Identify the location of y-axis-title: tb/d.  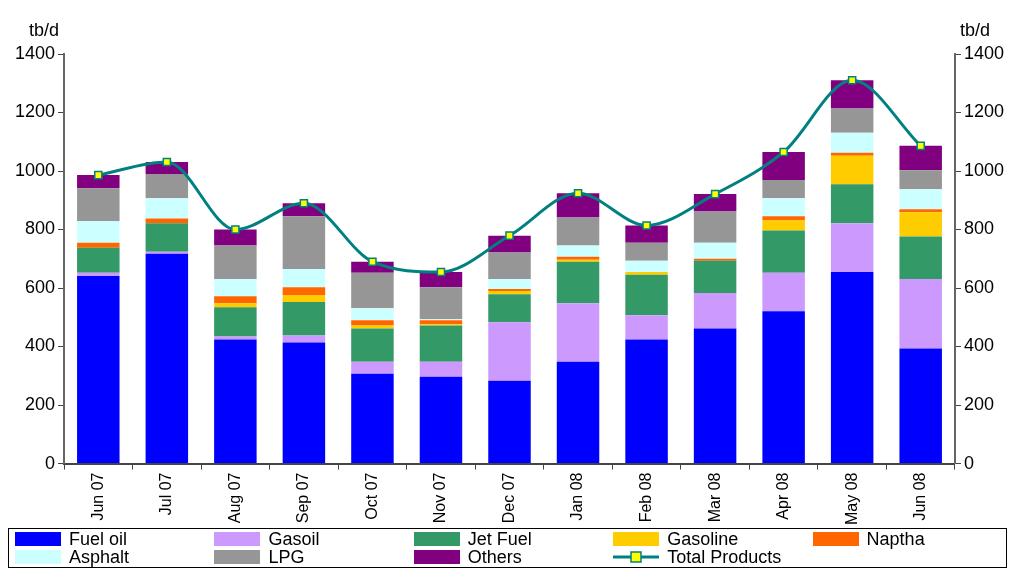
(44, 30).